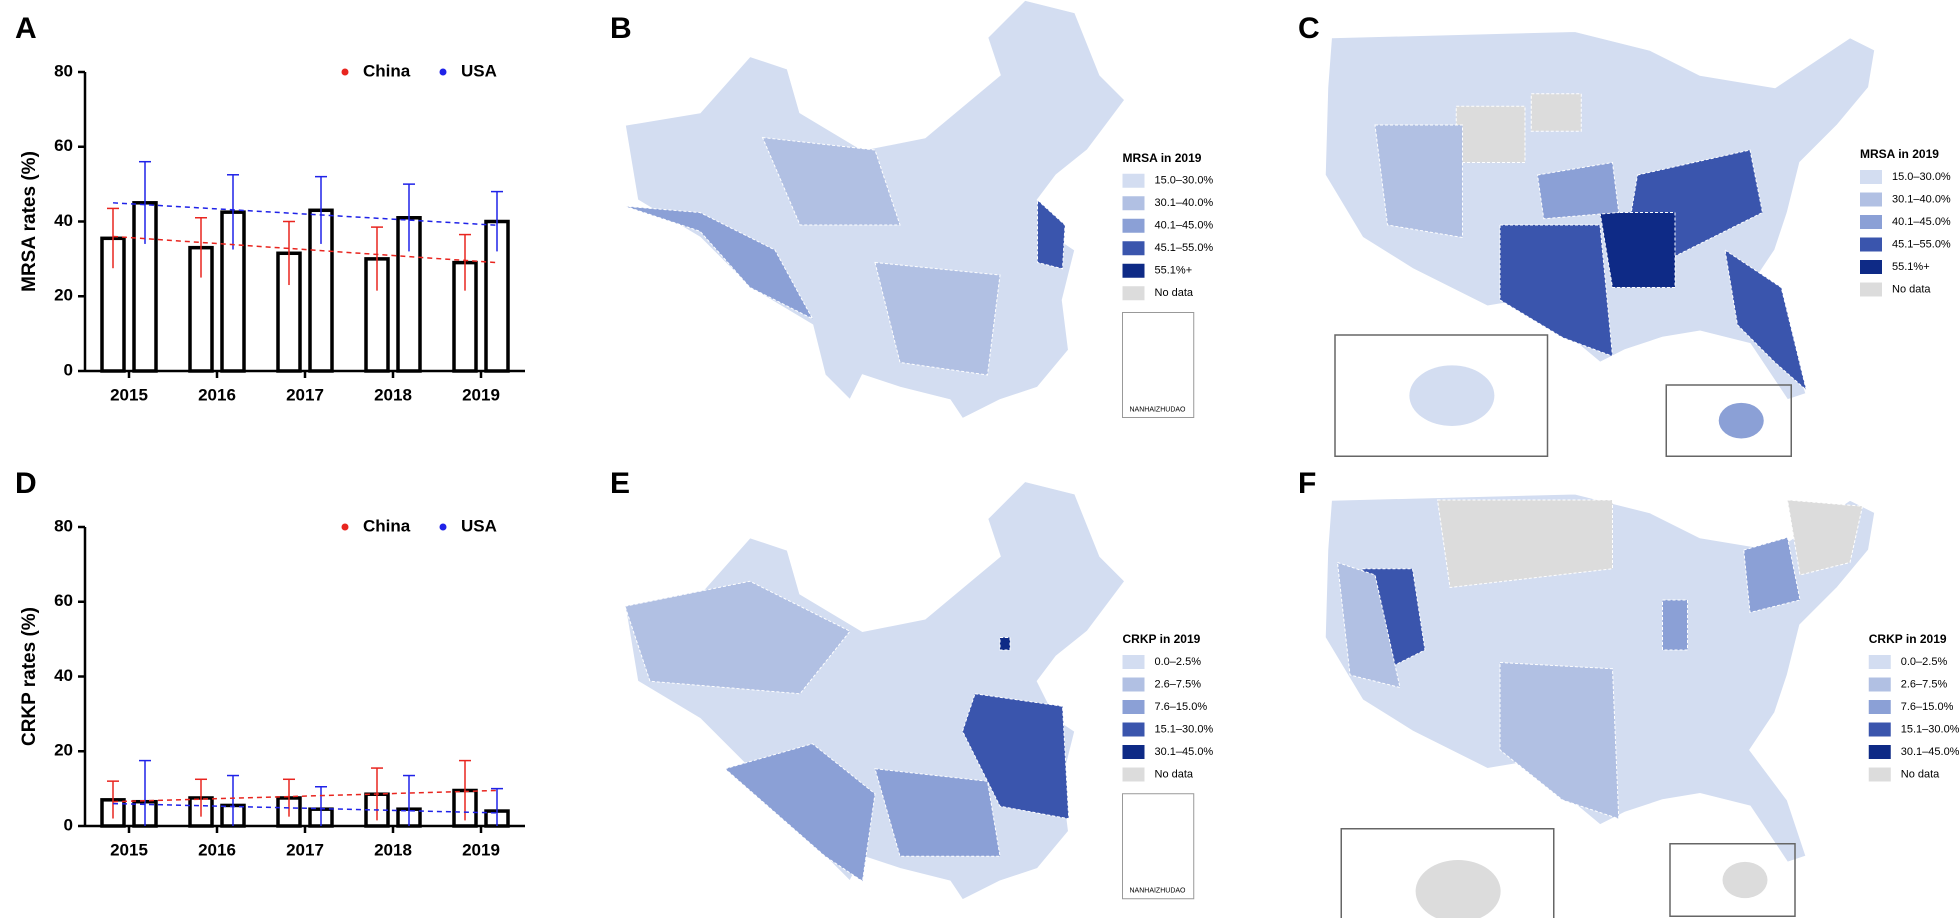 The height and width of the screenshot is (918, 1960). What do you see at coordinates (481, 849) in the screenshot?
I see `x-tick-label: 2019` at bounding box center [481, 849].